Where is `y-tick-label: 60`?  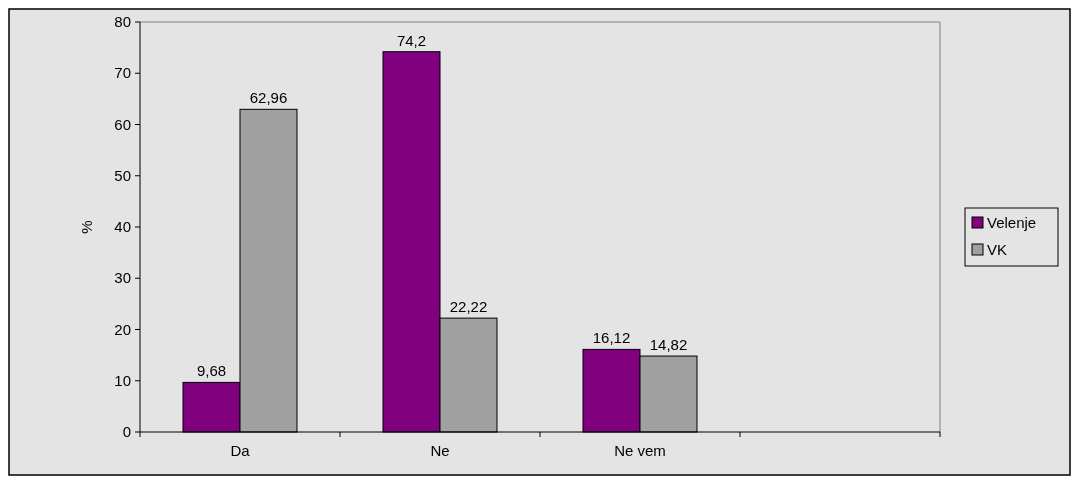
y-tick-label: 60 is located at coordinates (122, 124).